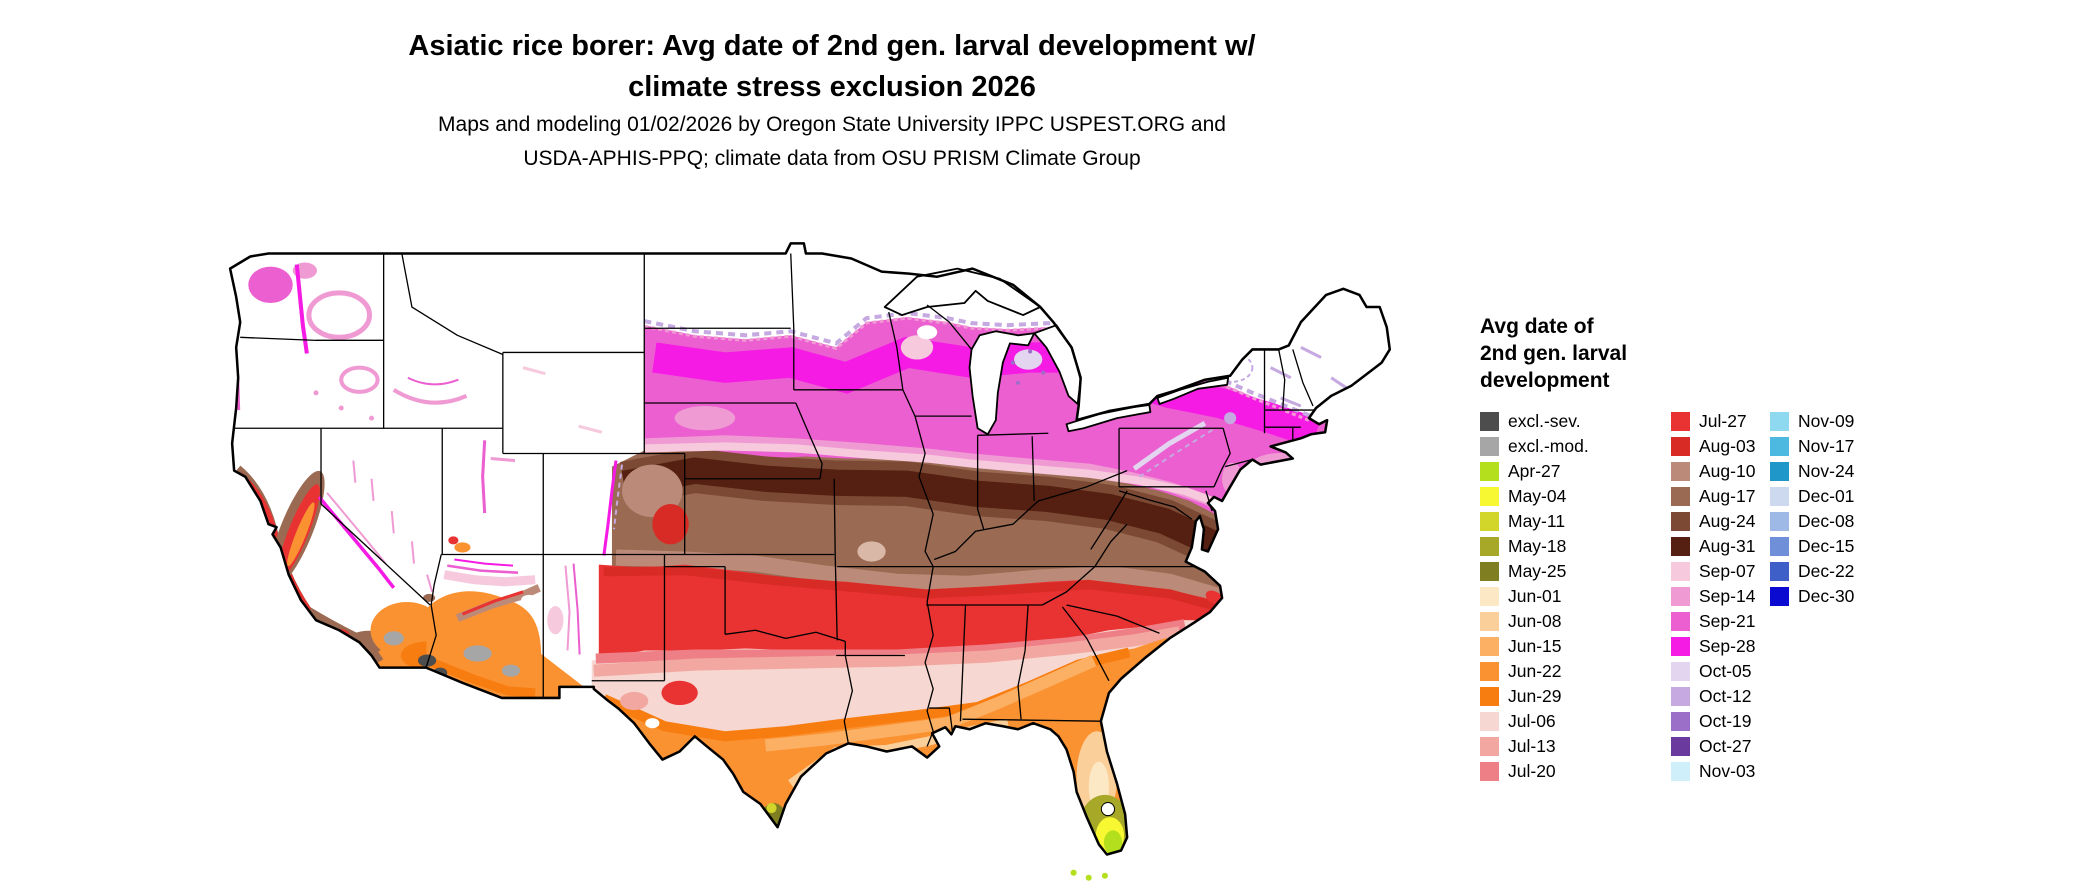  Describe the element at coordinates (1532, 745) in the screenshot. I see `legend-label: Jul-13` at that location.